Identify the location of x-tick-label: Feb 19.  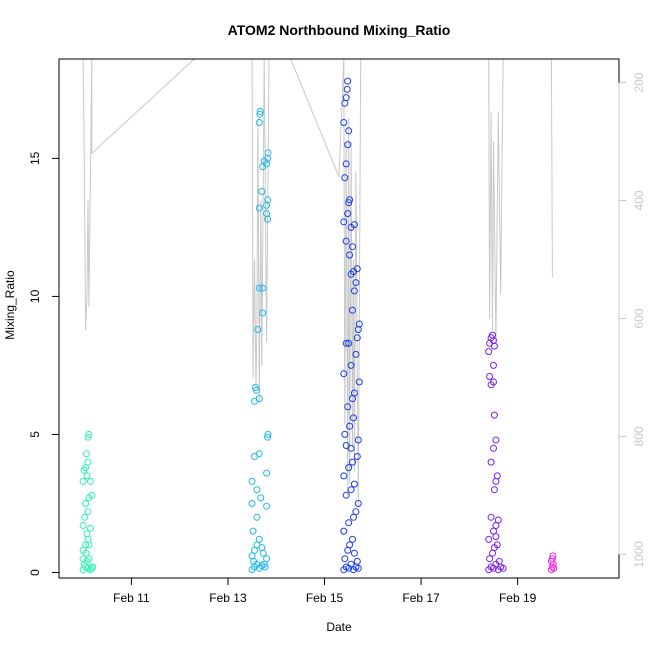
(518, 598).